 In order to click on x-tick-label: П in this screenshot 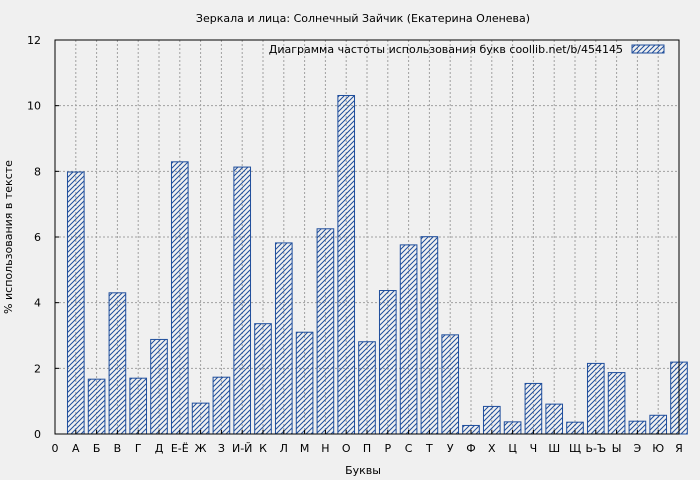, I will do `click(367, 448)`.